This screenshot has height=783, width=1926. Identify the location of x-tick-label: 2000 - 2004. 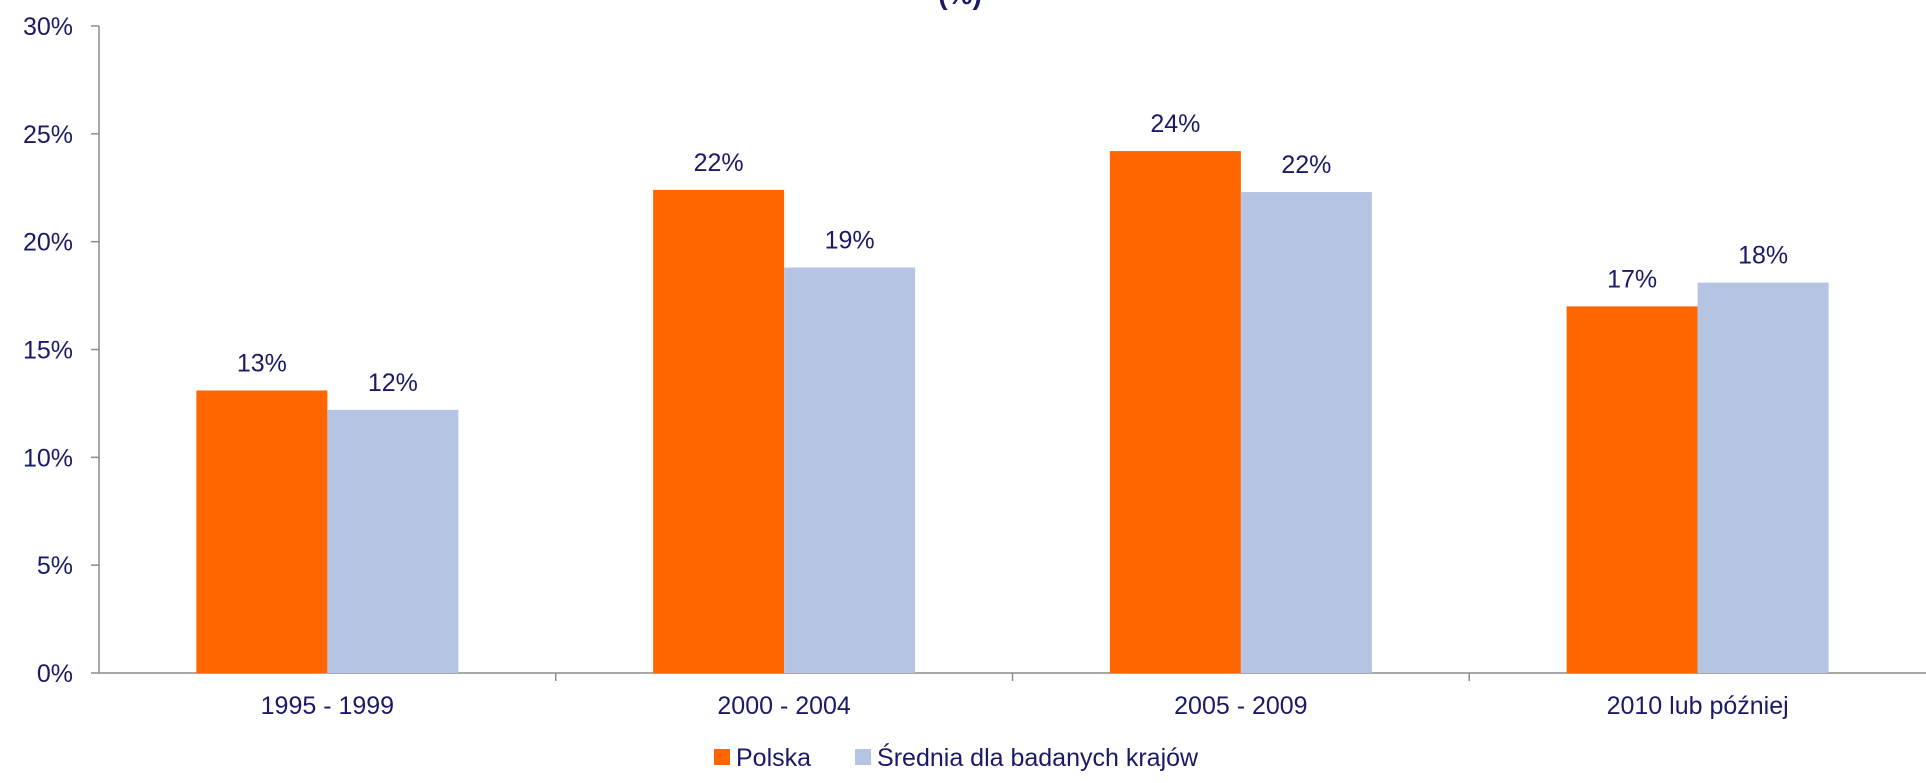
(784, 706).